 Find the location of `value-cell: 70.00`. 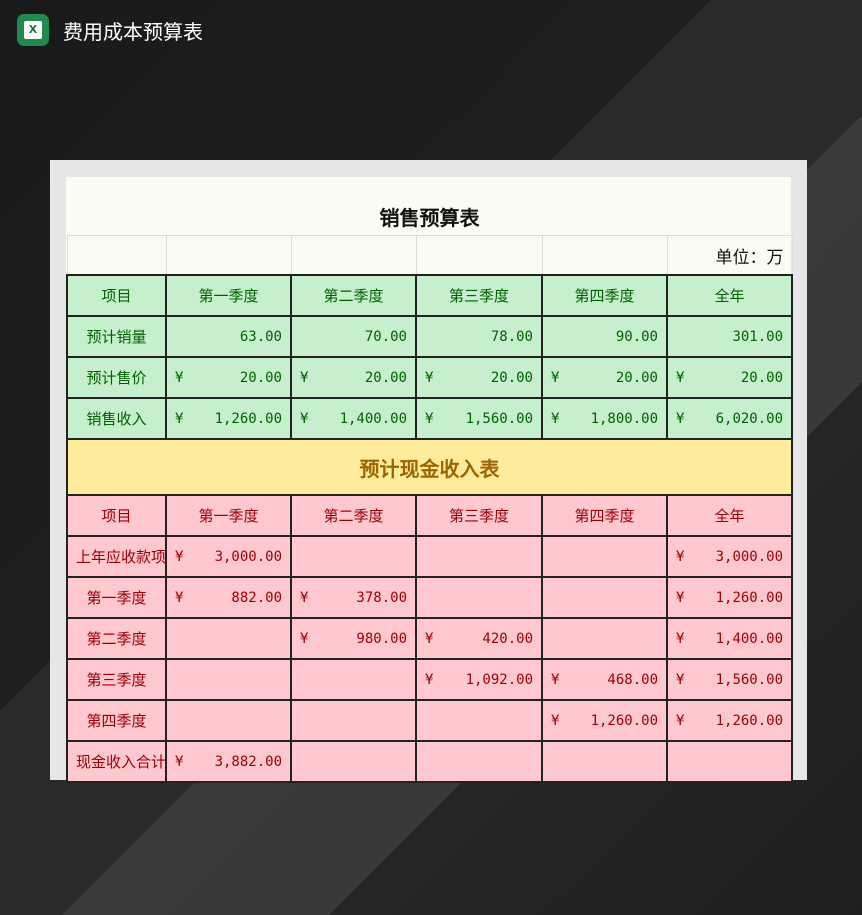

value-cell: 70.00 is located at coordinates (353, 336).